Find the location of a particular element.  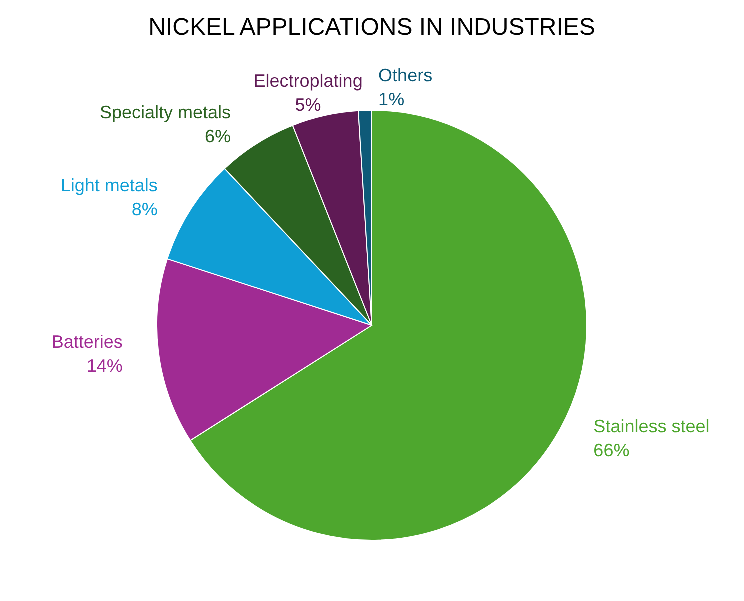

slice-label: Specialty metals is located at coordinates (166, 112).